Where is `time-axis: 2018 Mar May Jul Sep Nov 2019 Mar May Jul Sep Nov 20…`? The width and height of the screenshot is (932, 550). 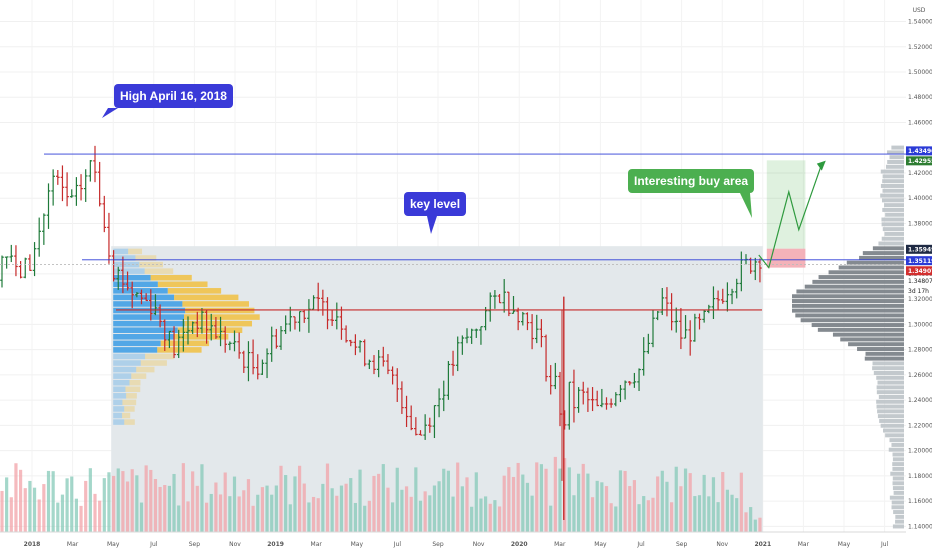 time-axis: 2018 Mar May Jul Sep Nov 2019 Mar May Jul Sep Nov 20… is located at coordinates (453, 540).